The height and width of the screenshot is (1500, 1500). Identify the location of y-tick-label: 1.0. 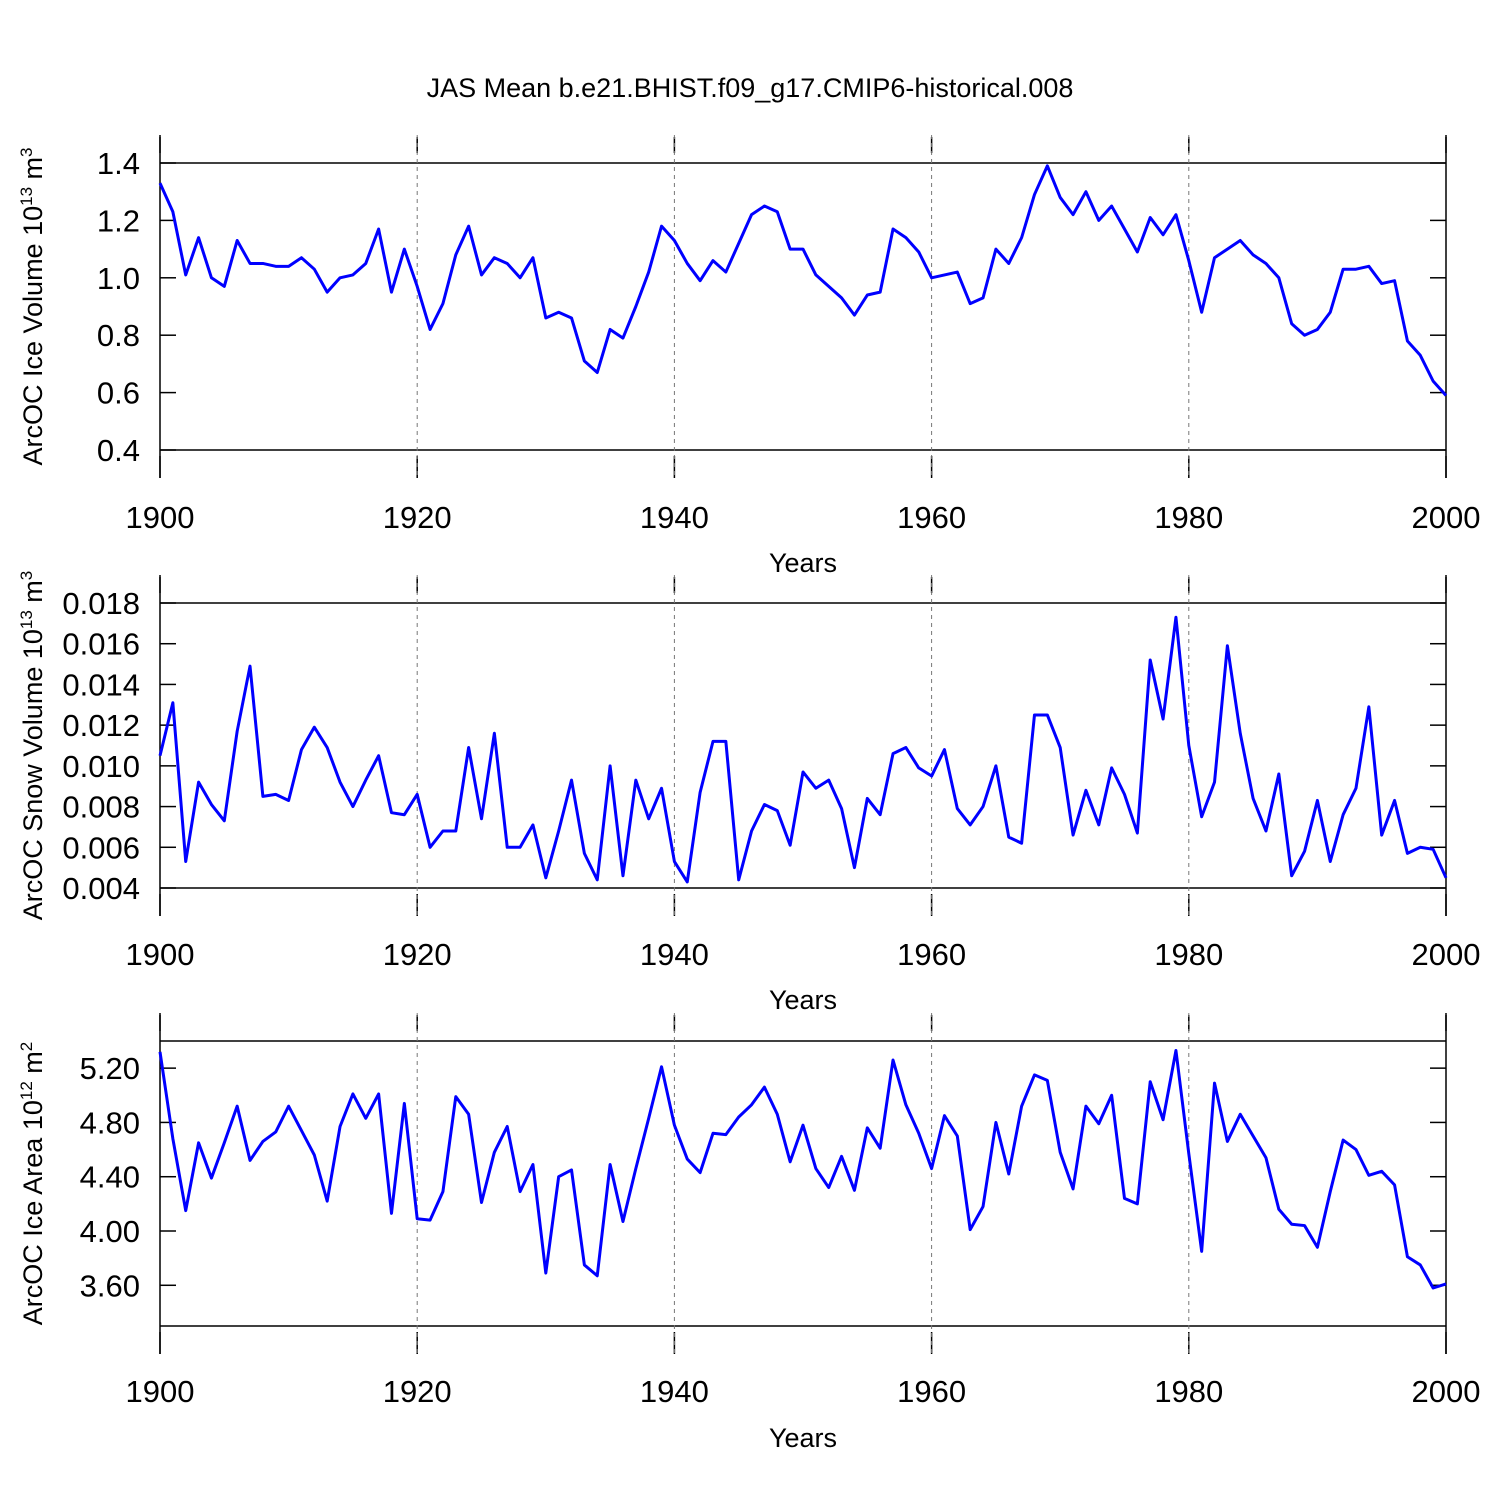
(118, 278).